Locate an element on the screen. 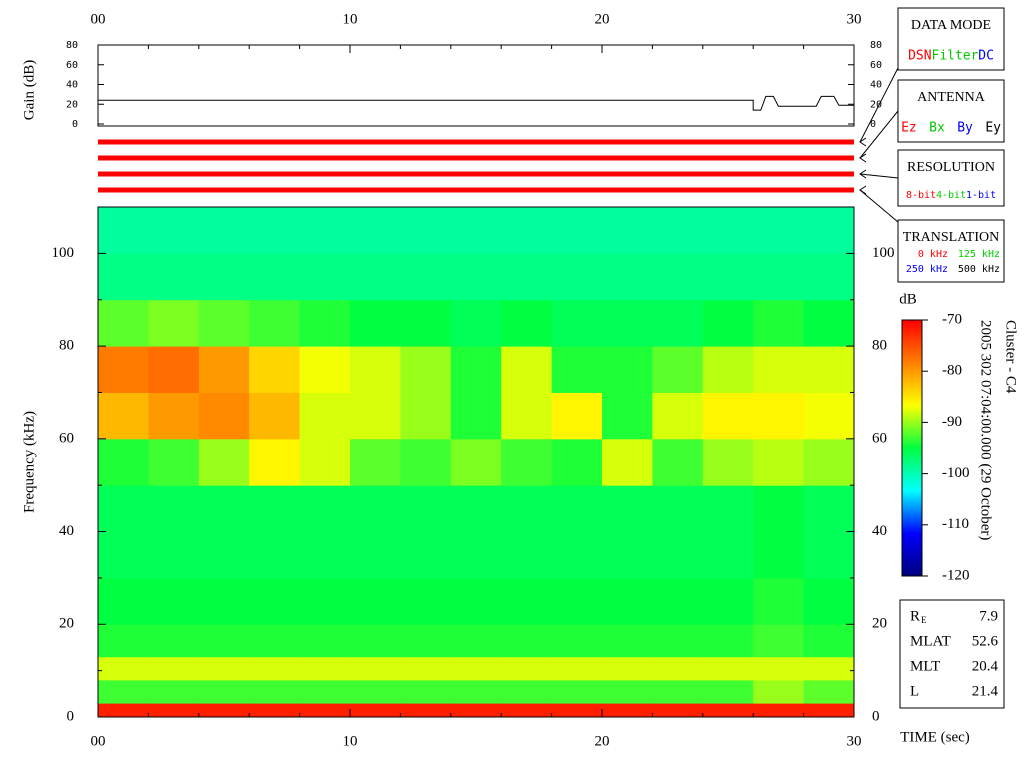 Image resolution: width=1024 pixels, height=768 pixels. x-tick-label: 30 is located at coordinates (854, 19).